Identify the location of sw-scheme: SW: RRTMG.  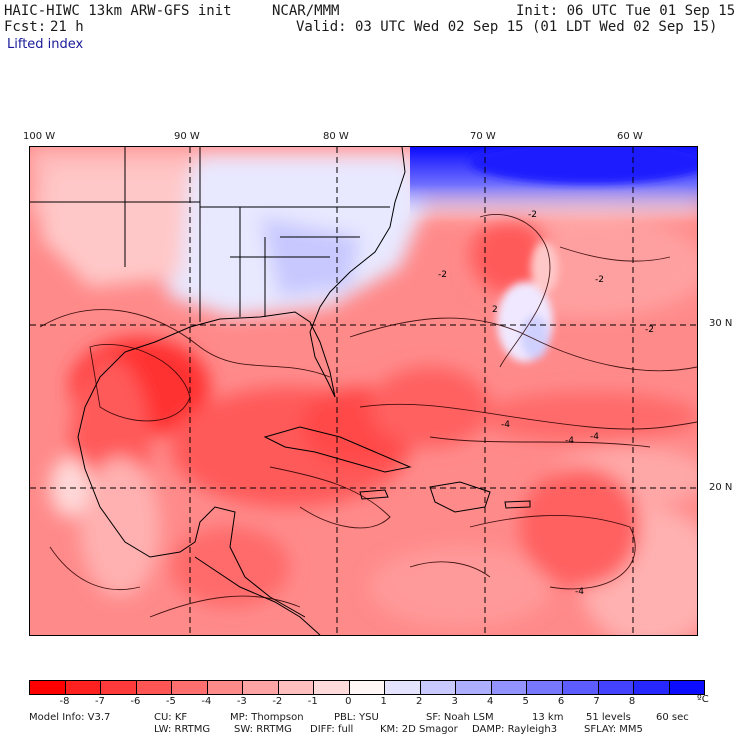
(263, 729).